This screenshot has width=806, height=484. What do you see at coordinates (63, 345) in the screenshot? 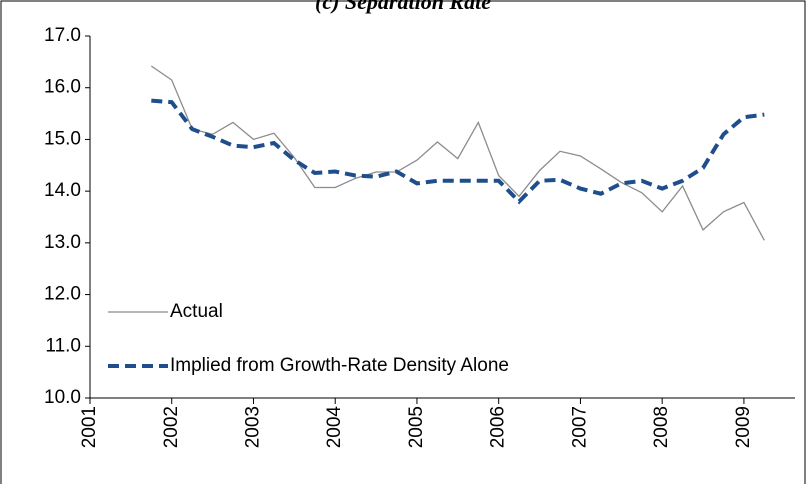
I see `y-tick-label: 11.0` at bounding box center [63, 345].